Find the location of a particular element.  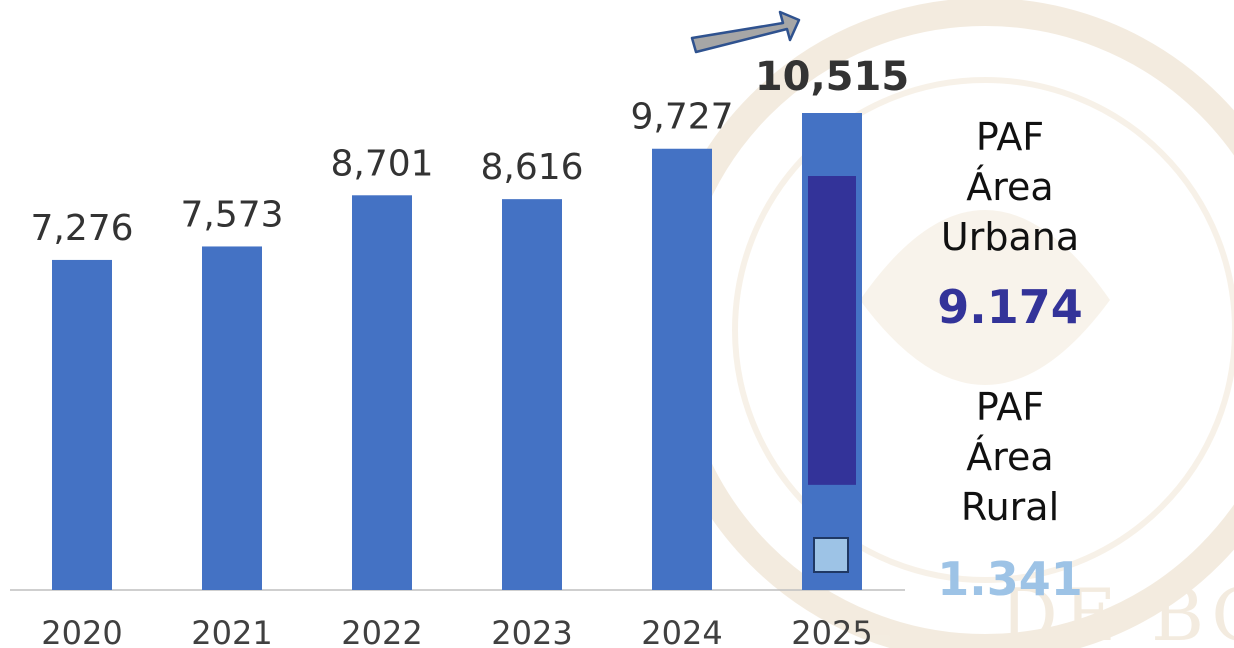

bar-2022 is located at coordinates (382, 393).